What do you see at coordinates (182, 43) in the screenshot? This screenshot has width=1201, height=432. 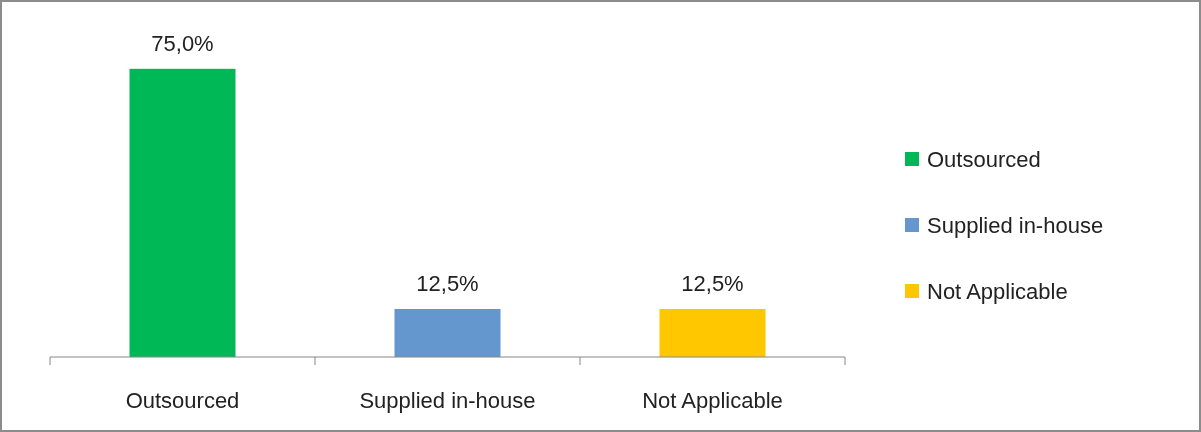 I see `data-label: 75,0%` at bounding box center [182, 43].